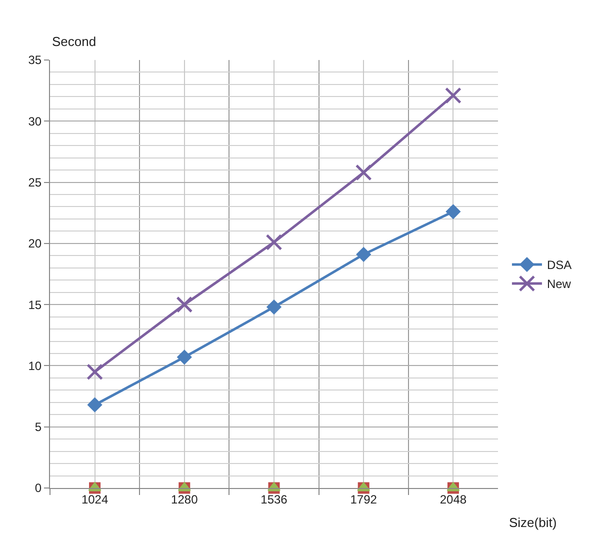  Describe the element at coordinates (533, 522) in the screenshot. I see `x-axis-title: Size(bit)` at that location.